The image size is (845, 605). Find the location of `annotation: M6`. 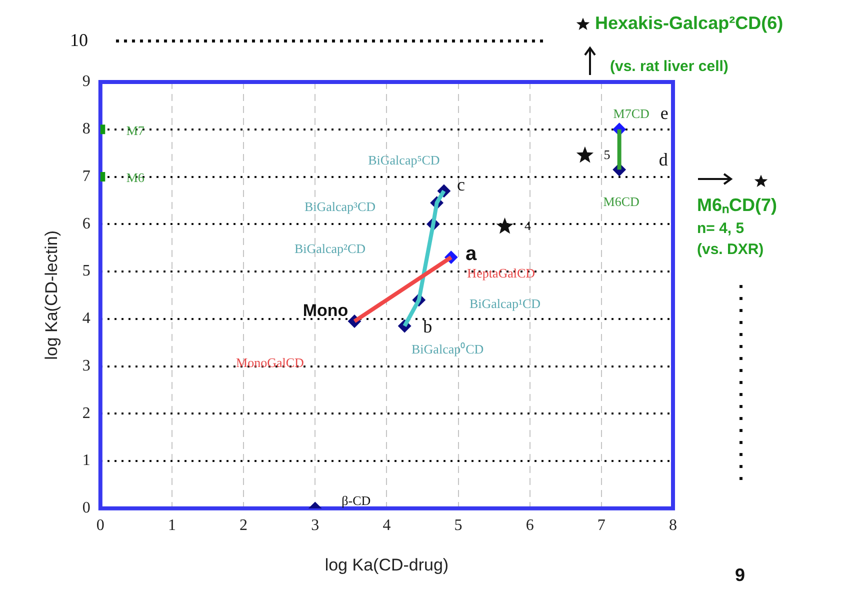

annotation: M6 is located at coordinates (135, 178).